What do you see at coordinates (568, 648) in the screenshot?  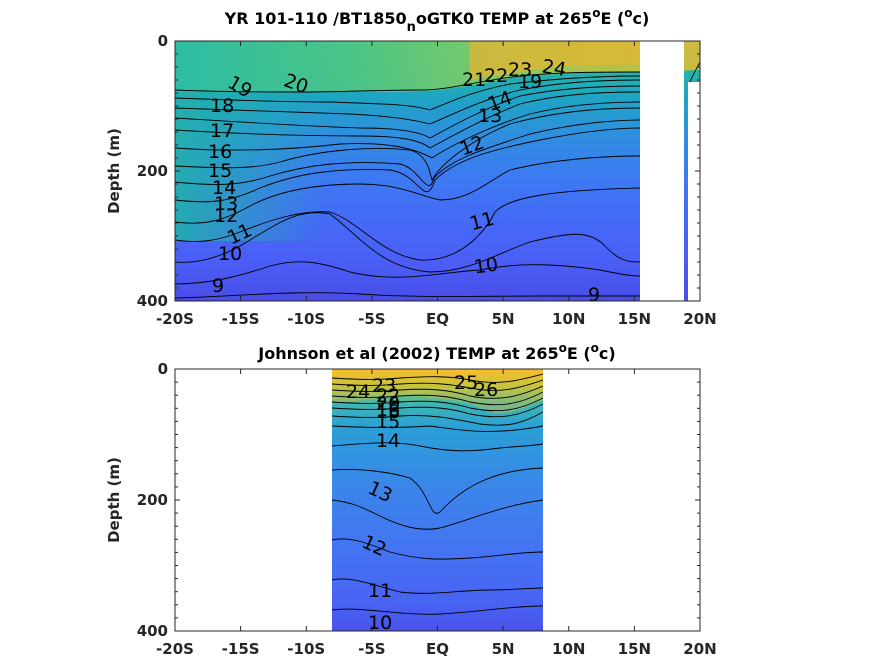 I see `bottom-x-tick-label: 10N` at bounding box center [568, 648].